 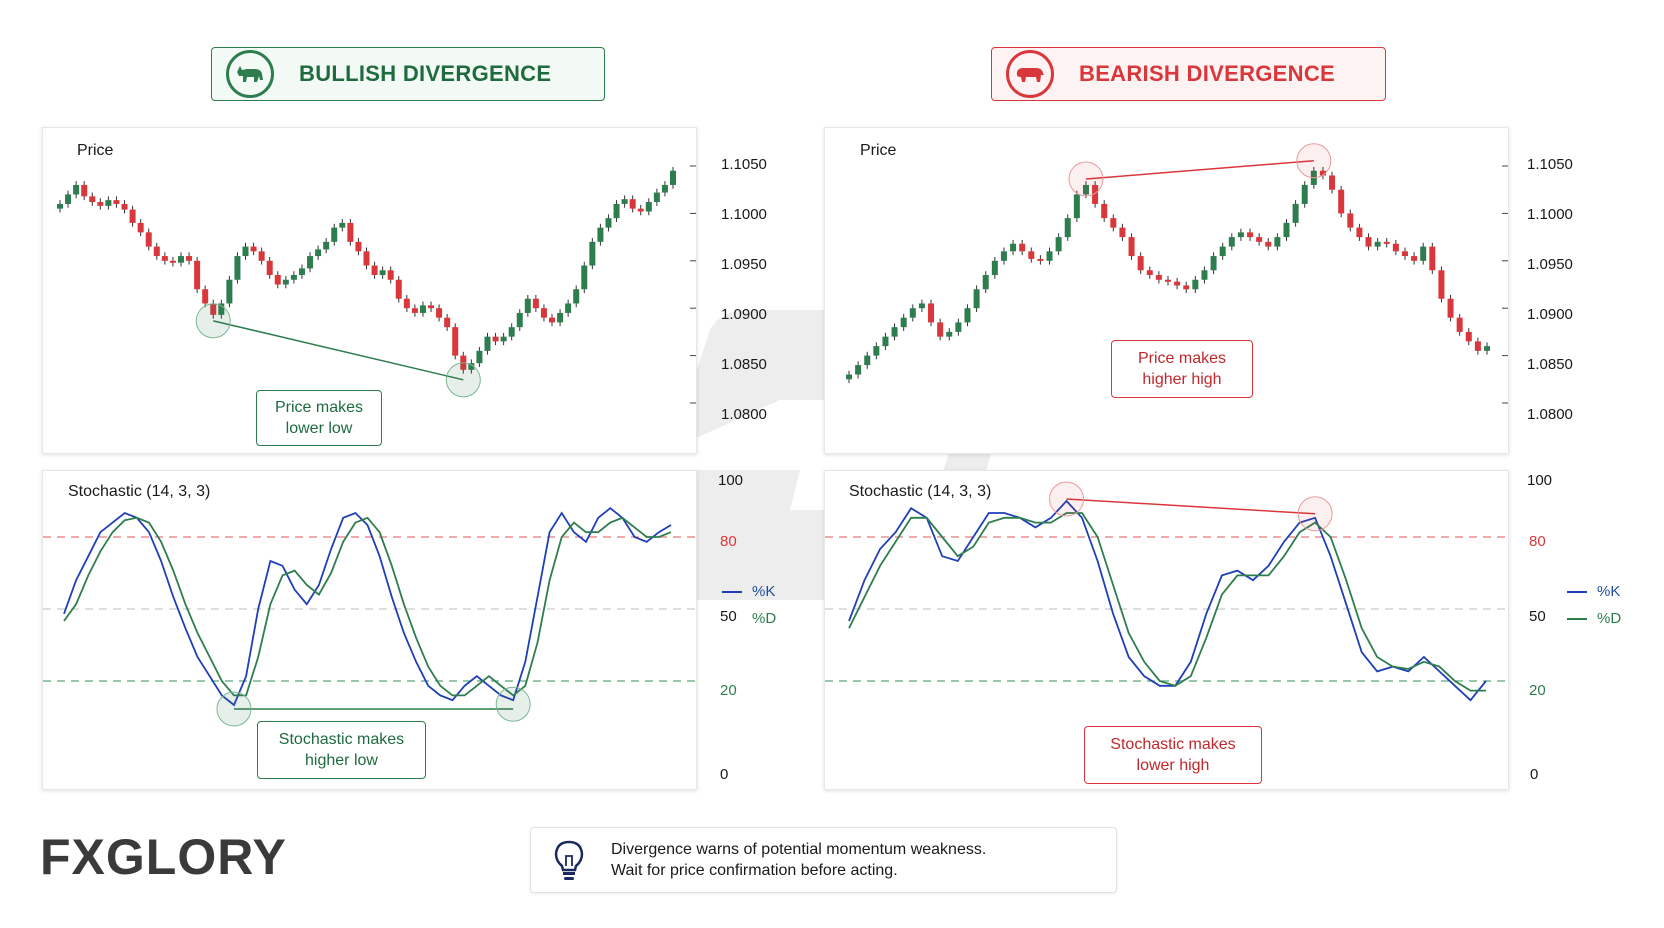 What do you see at coordinates (513, 704) in the screenshot?
I see `low-marker` at bounding box center [513, 704].